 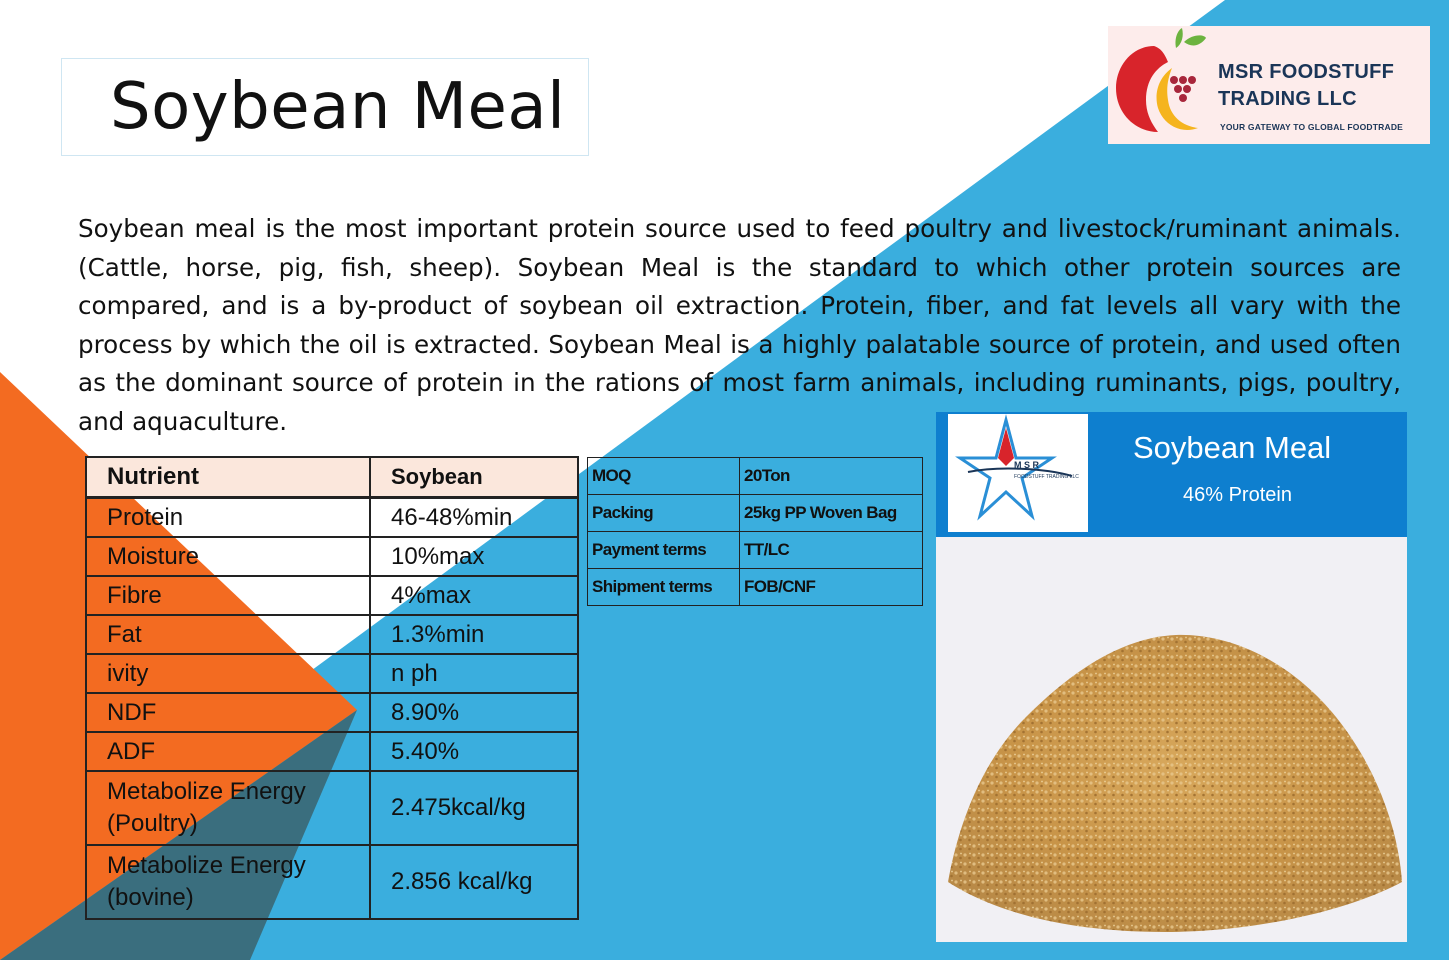 I want to click on table-row: Metabolize Energy (bovine) 2.856 kcal/kg, so click(x=332, y=882).